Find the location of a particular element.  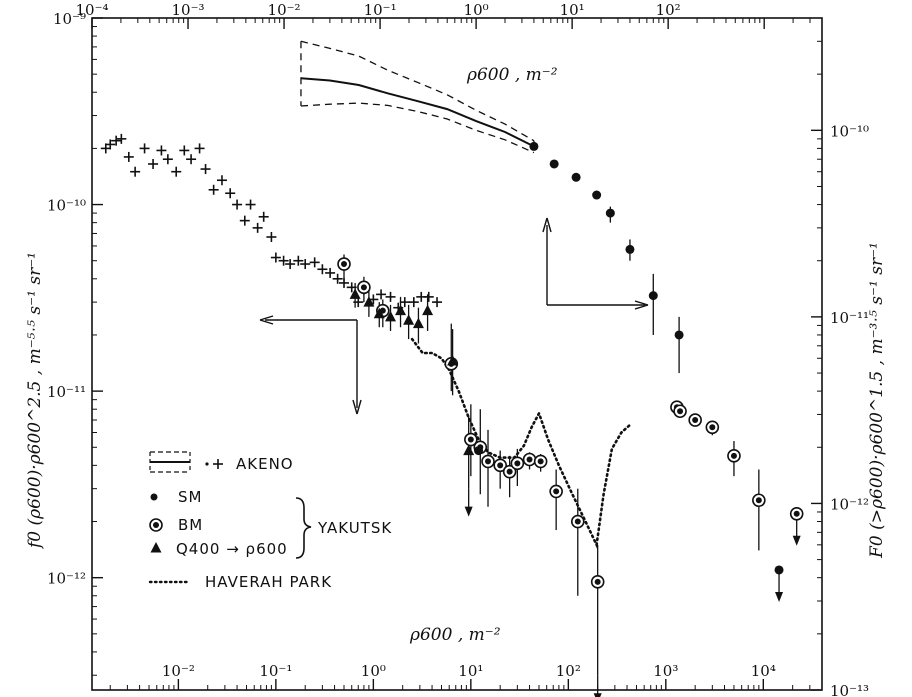

akeno-integral-lower-bound-line is located at coordinates (417, 128).